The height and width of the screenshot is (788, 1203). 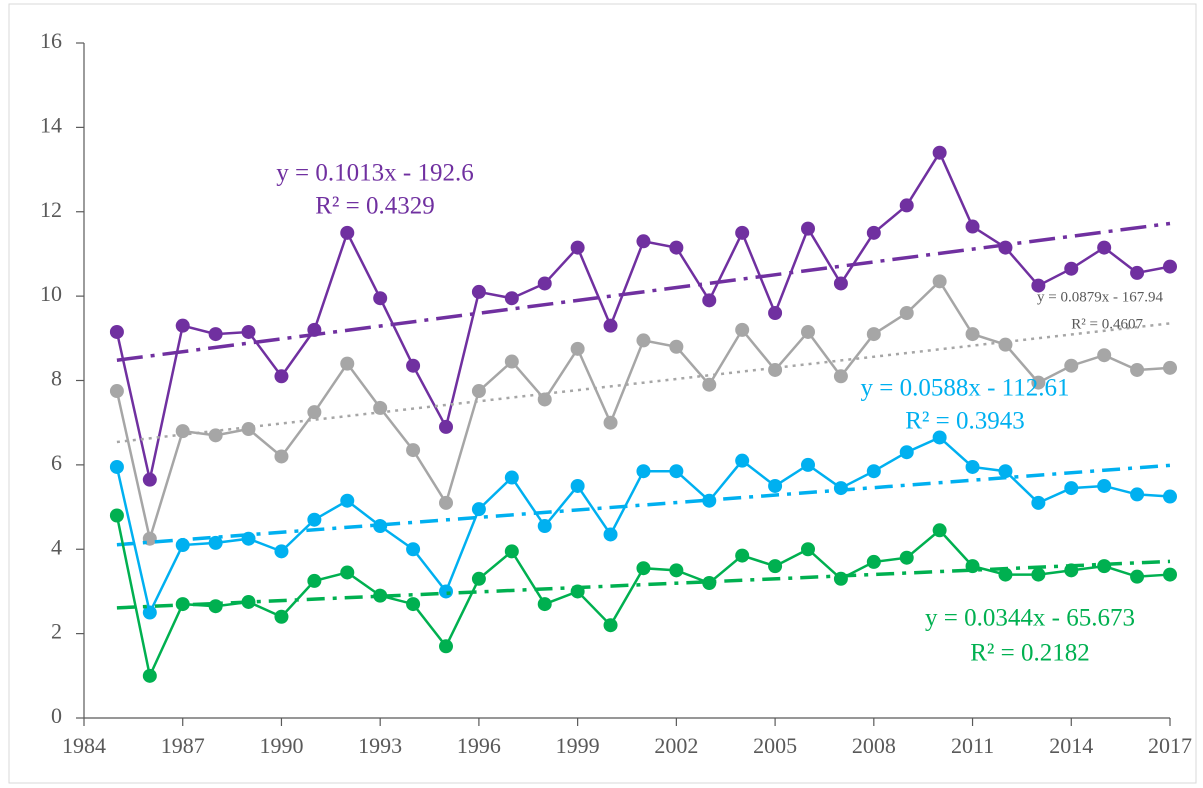 What do you see at coordinates (578, 745) in the screenshot?
I see `x-tick-label: 1999` at bounding box center [578, 745].